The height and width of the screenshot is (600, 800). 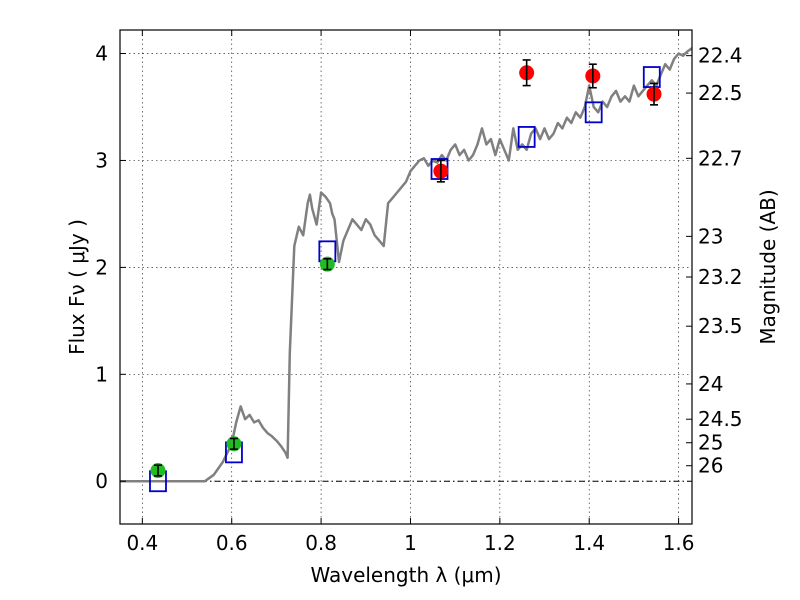 I want to click on magnitude-tick-label: 22.7, so click(x=720, y=158).